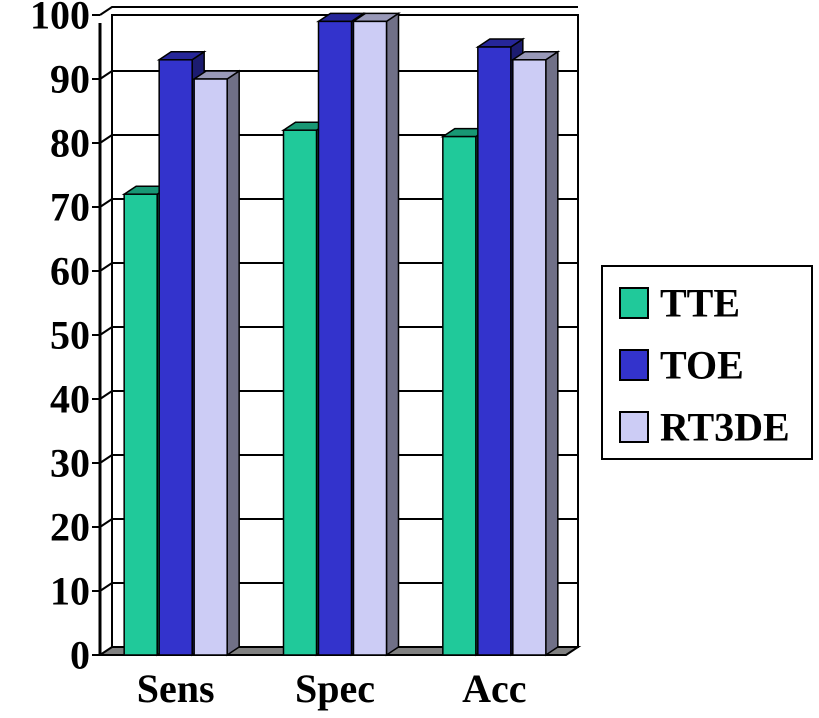 The image size is (819, 718). Describe the element at coordinates (494, 688) in the screenshot. I see `x-tick-label: Acc` at that location.